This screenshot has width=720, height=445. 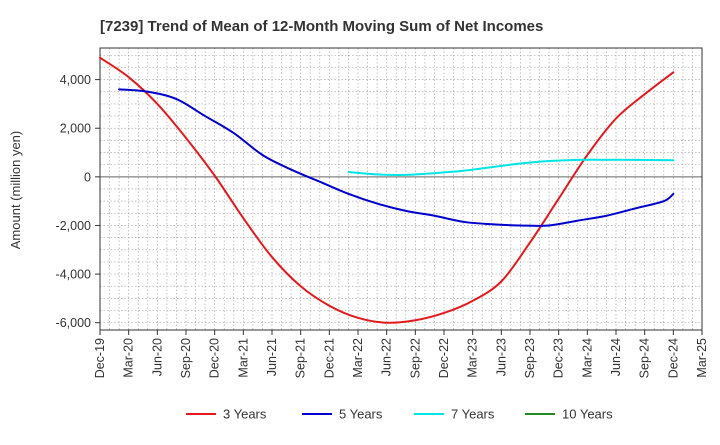 What do you see at coordinates (645, 358) in the screenshot?
I see `x-tick-label: Sep-24` at bounding box center [645, 358].